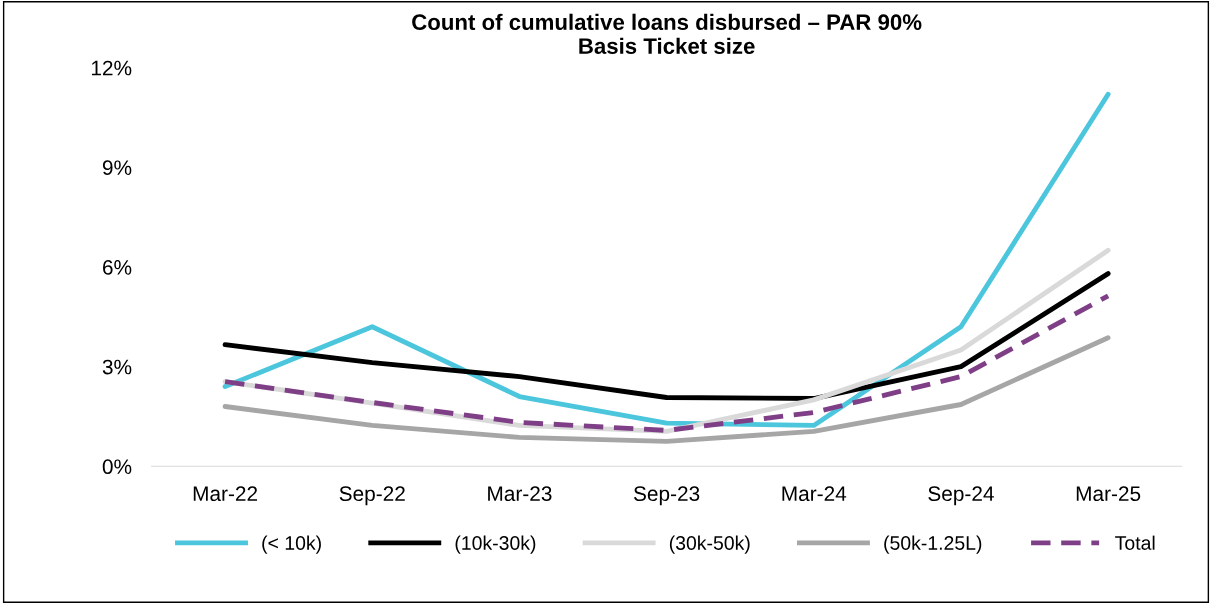 The image size is (1212, 604). Describe the element at coordinates (117, 367) in the screenshot. I see `y-tick-label: 3%` at that location.